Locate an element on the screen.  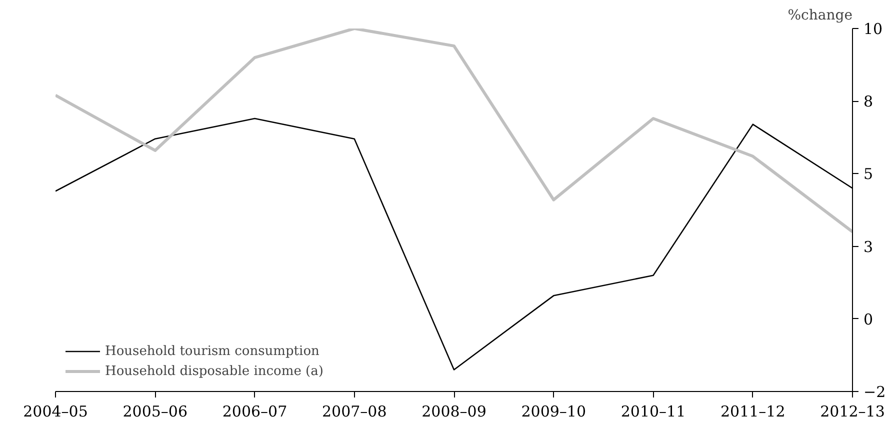
x-tick-label: 2011–12 is located at coordinates (753, 411).